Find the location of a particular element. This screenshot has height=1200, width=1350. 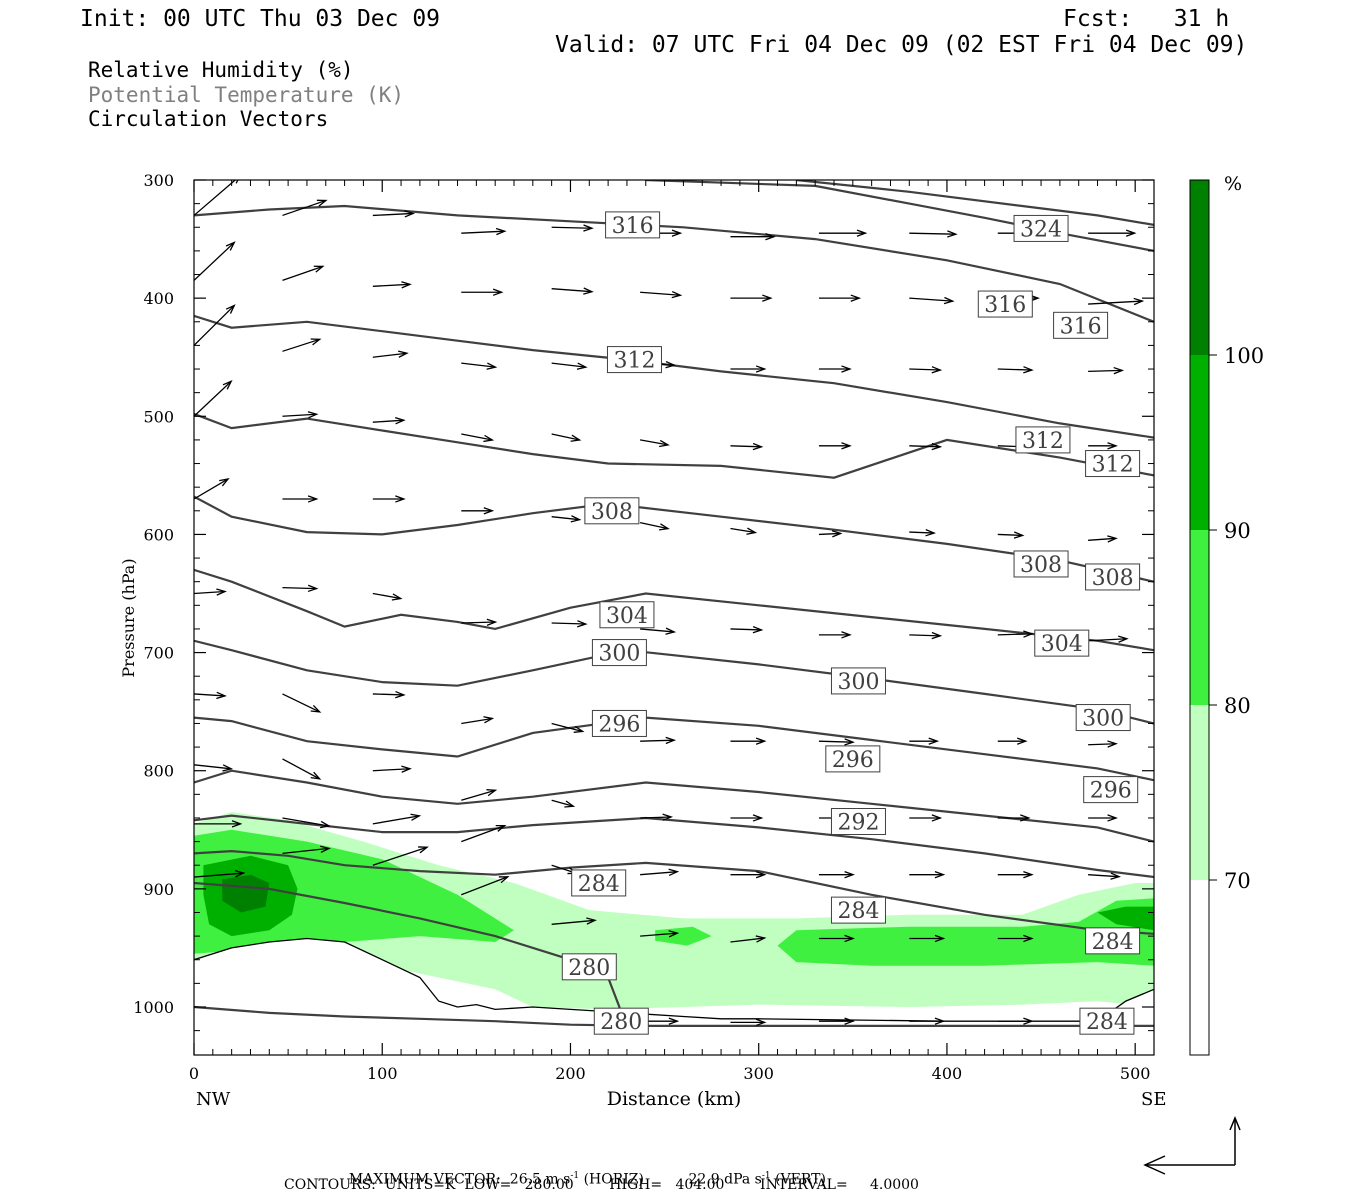

x-tick-label: 100 is located at coordinates (382, 1073).